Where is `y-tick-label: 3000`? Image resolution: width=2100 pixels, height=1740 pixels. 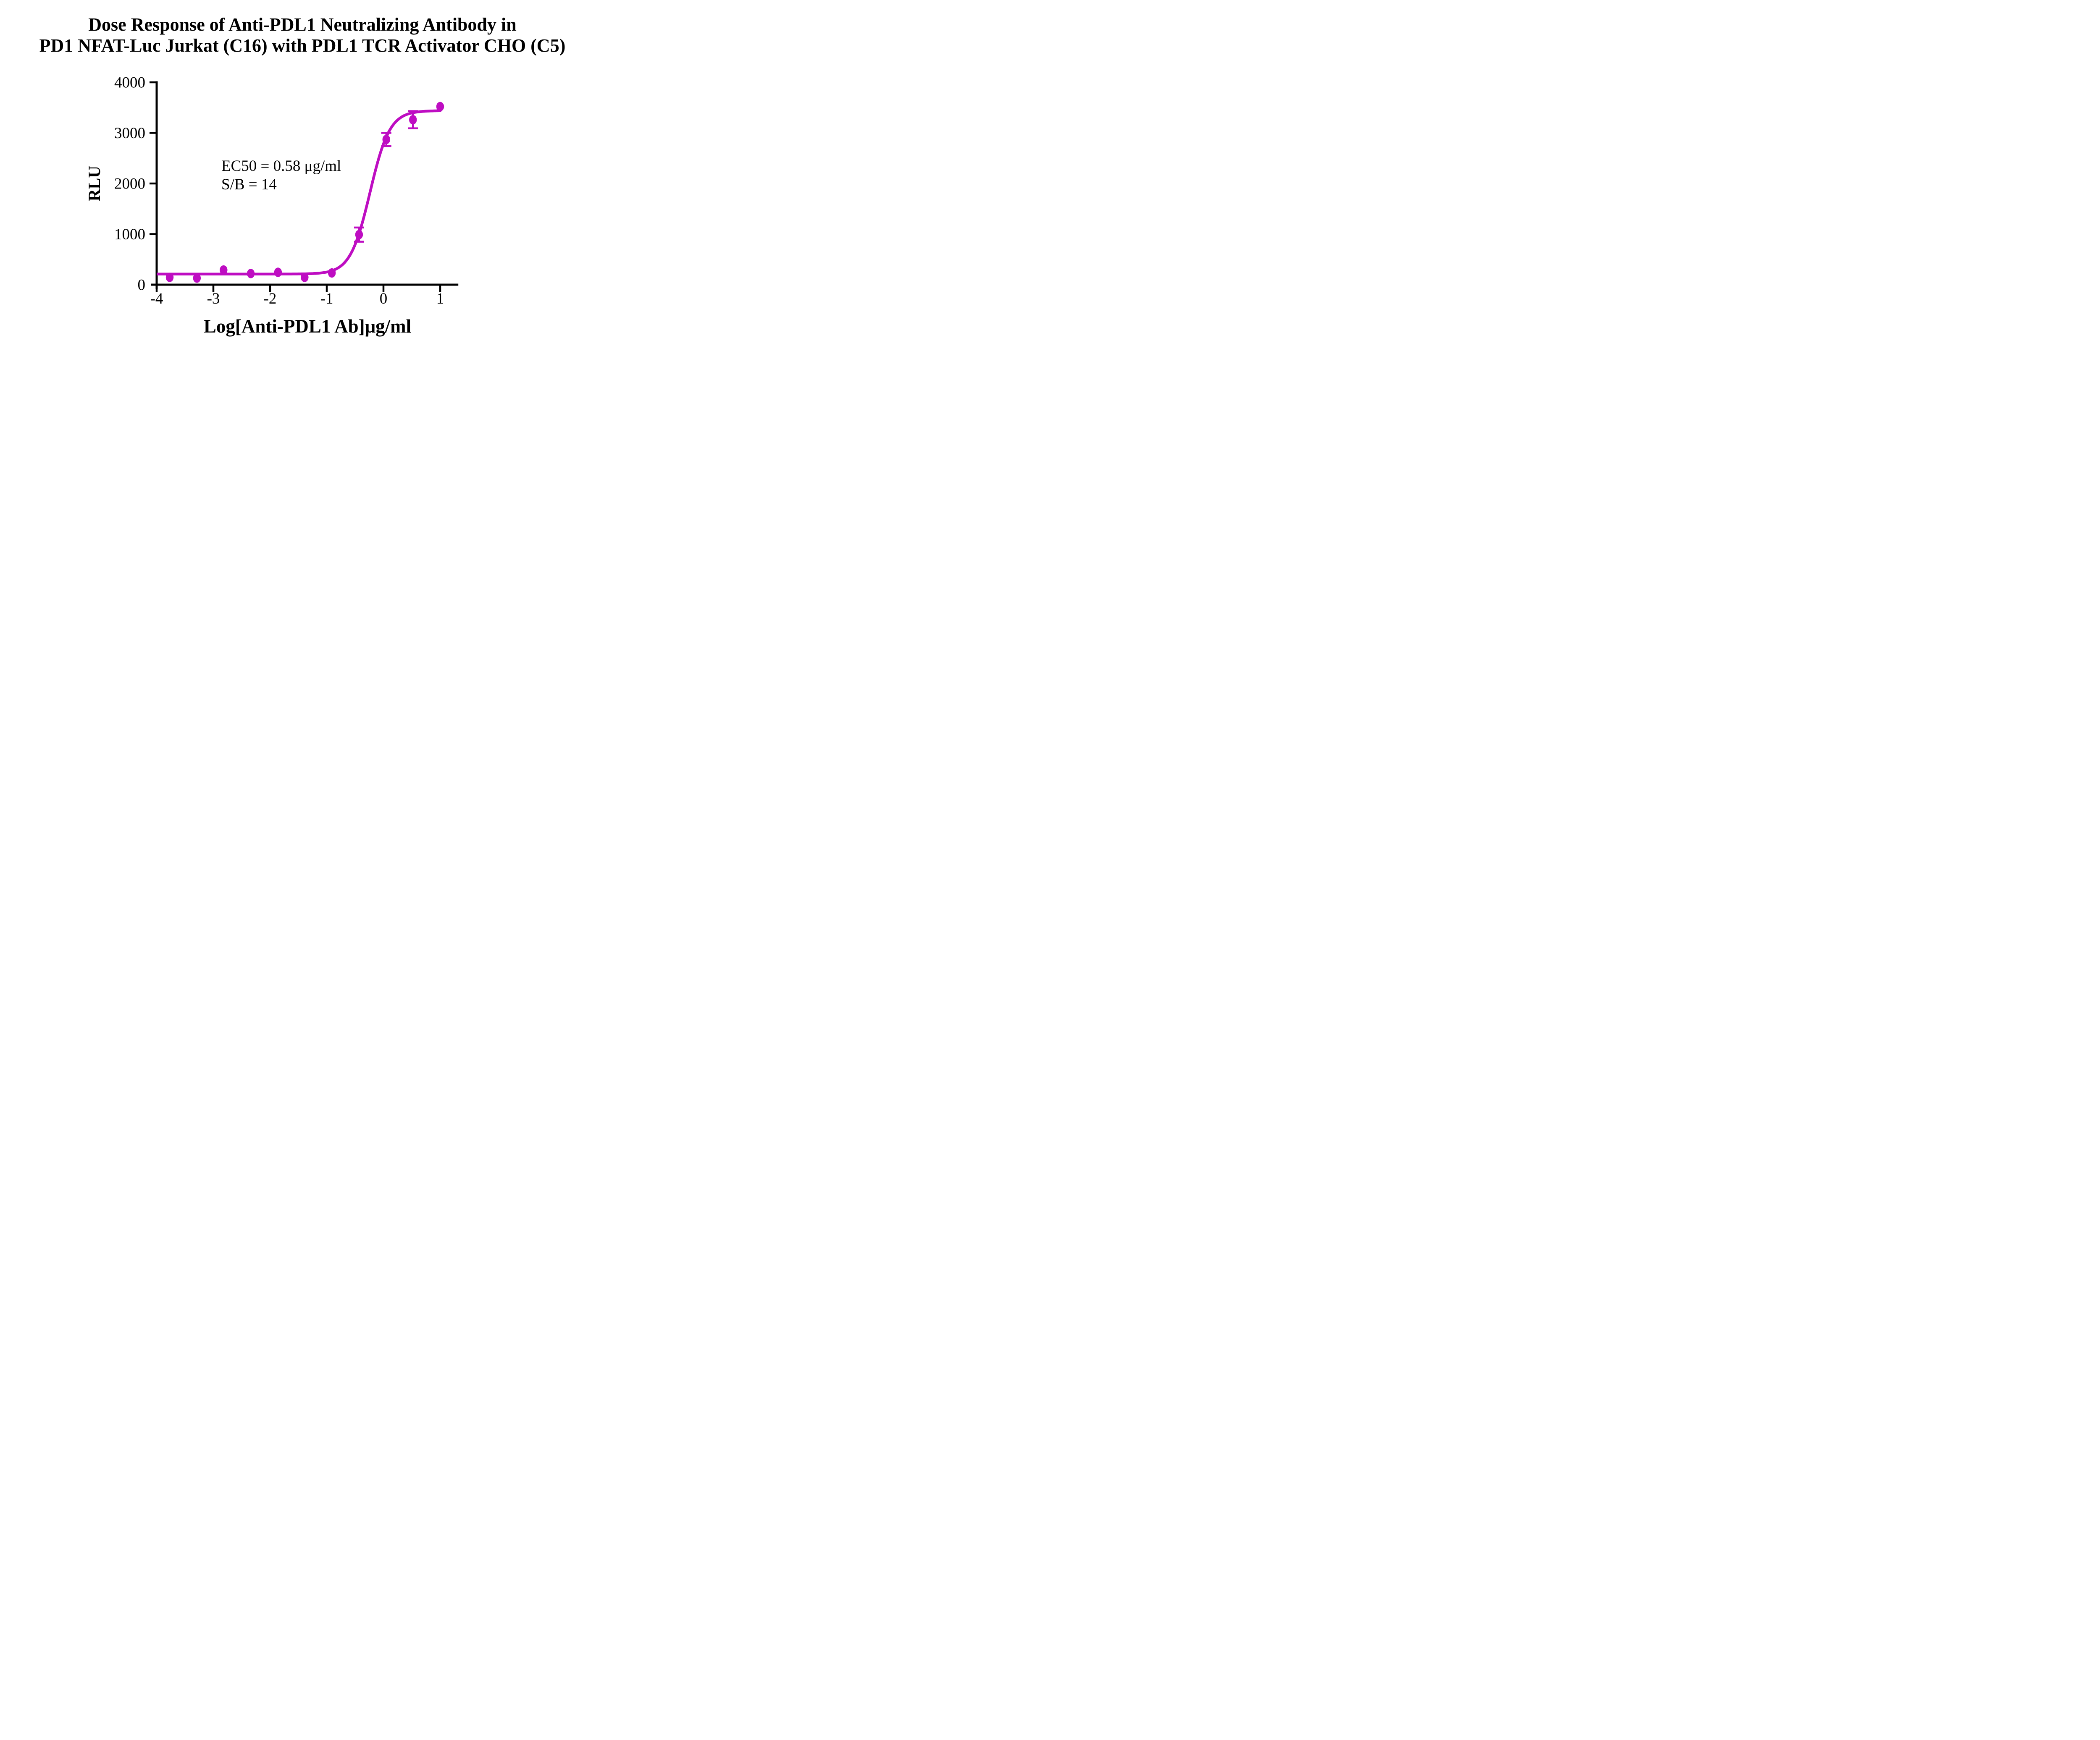
y-tick-label: 3000 is located at coordinates (129, 133).